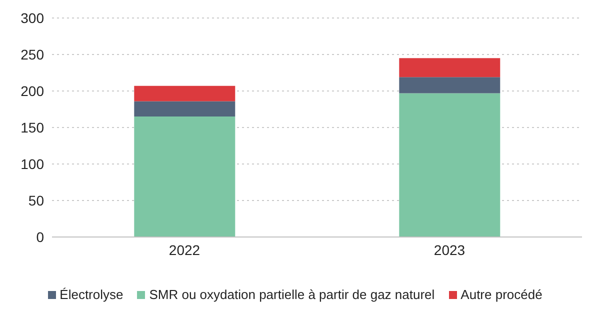 The height and width of the screenshot is (320, 600). What do you see at coordinates (32, 164) in the screenshot?
I see `y-tick-label: 100` at bounding box center [32, 164].